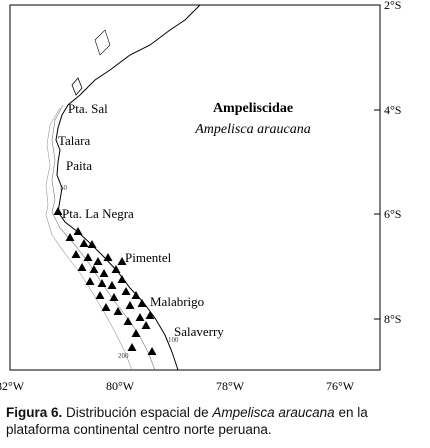 The width and height of the screenshot is (430, 448). What do you see at coordinates (392, 110) in the screenshot?
I see `lat-label: 4°S` at bounding box center [392, 110].